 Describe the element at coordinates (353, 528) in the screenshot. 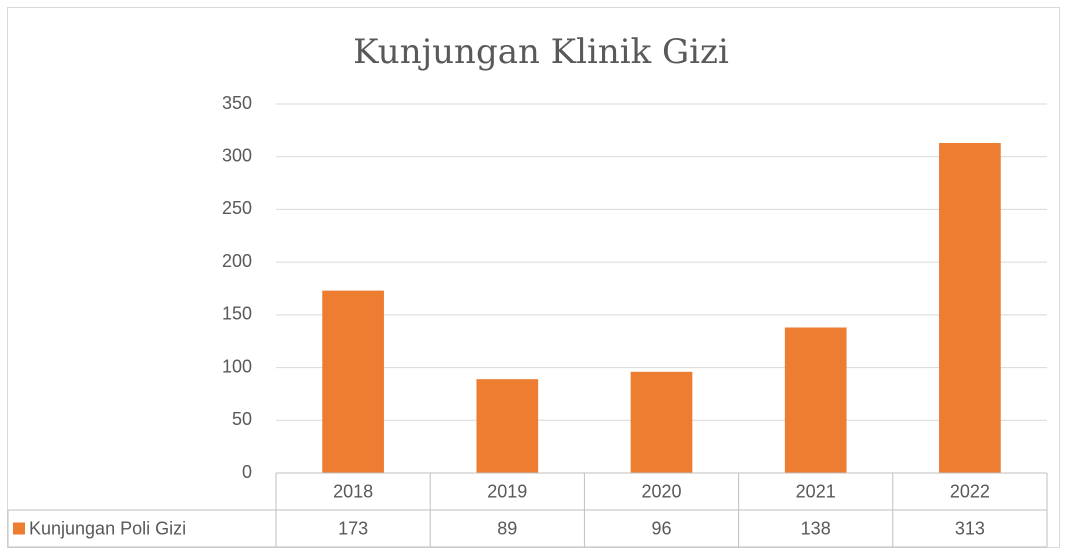

I see `data-table-value: 173` at that location.